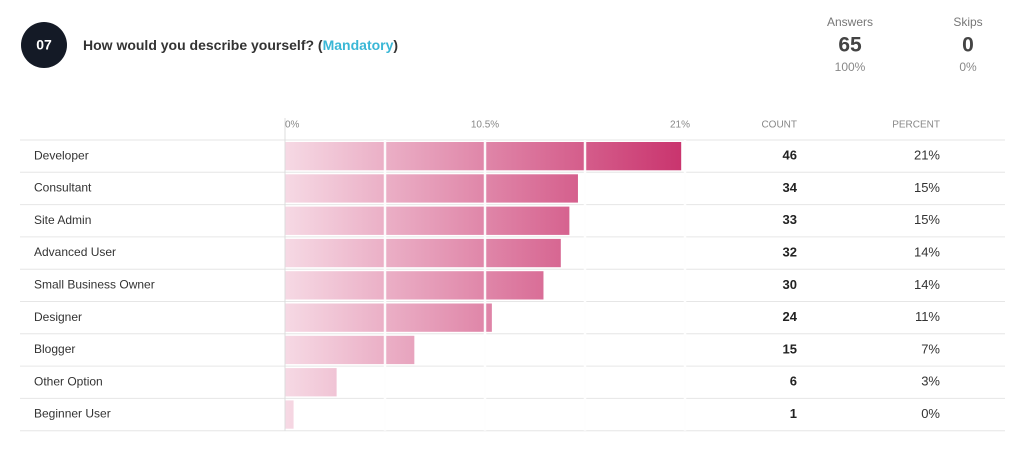 The height and width of the screenshot is (454, 1024). Describe the element at coordinates (779, 125) in the screenshot. I see `column-header: COUNT` at that location.